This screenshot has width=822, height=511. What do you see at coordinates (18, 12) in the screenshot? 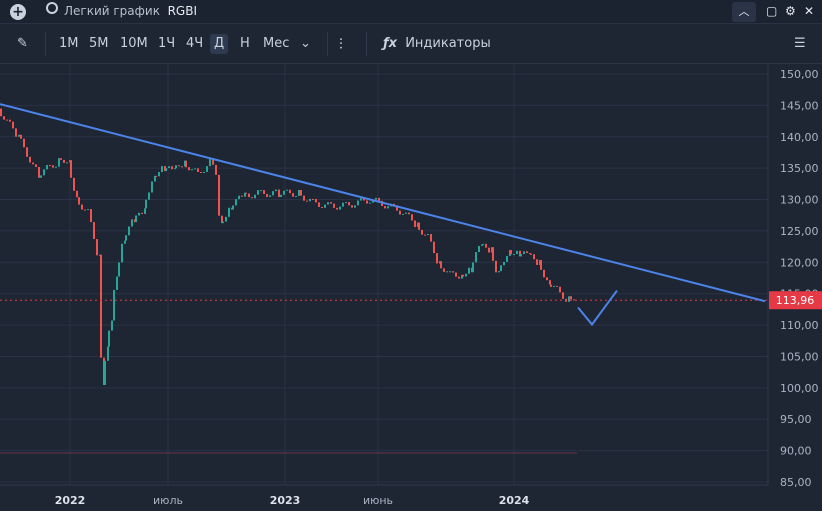
I see `add-icon: +` at bounding box center [18, 12].